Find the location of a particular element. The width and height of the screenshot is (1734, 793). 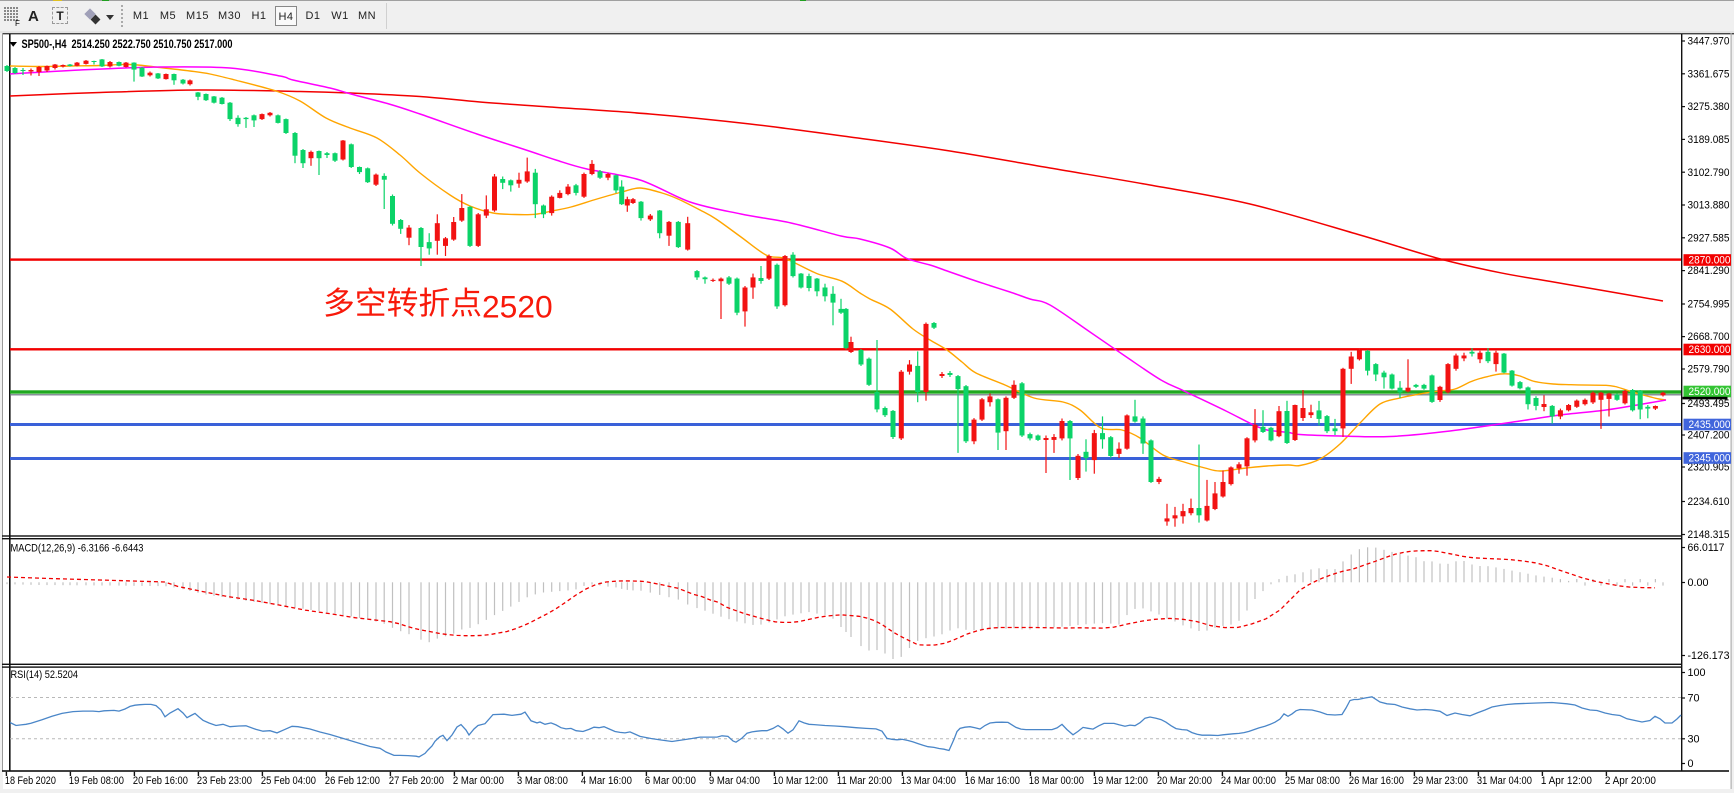

svg-text: 19 Mar 12:00 is located at coordinates (1120, 781).